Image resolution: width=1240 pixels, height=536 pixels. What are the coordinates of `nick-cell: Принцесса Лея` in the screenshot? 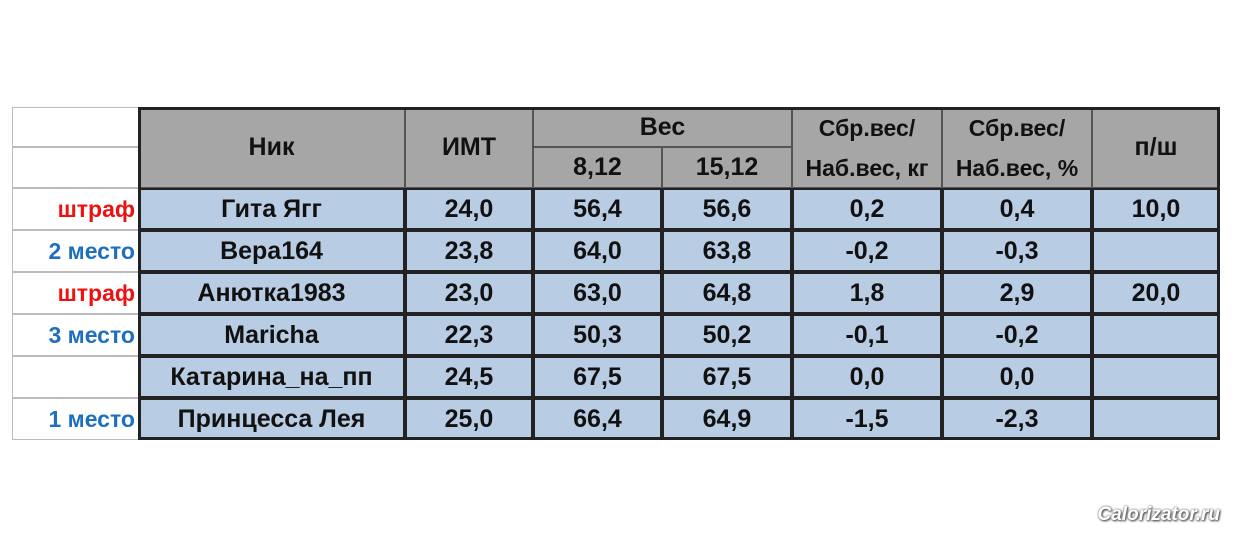 It's located at (271, 419).